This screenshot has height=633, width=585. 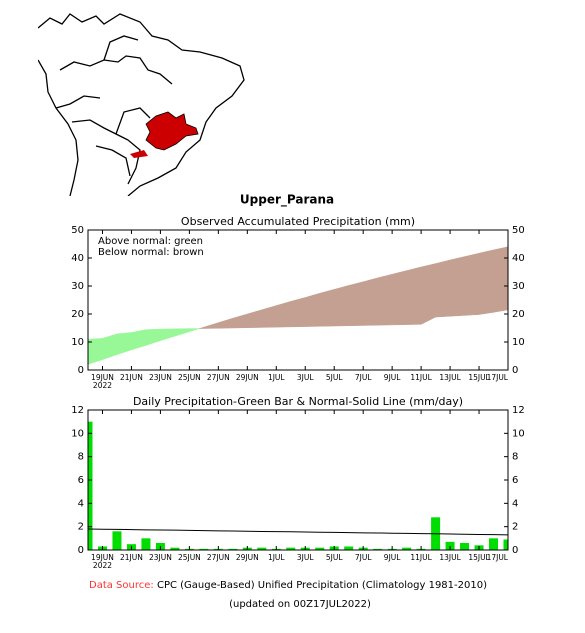 What do you see at coordinates (81, 503) in the screenshot?
I see `y-tick-label: 4` at bounding box center [81, 503].